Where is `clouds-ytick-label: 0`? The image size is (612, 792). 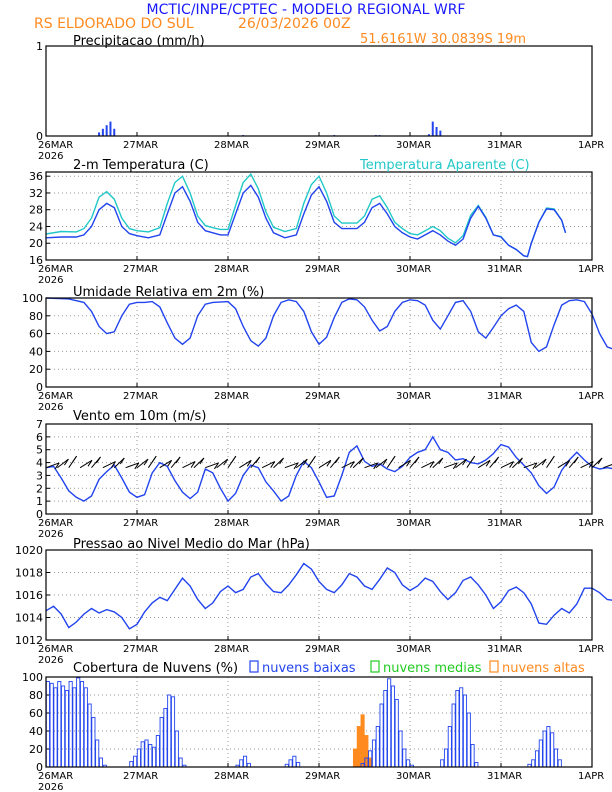
clouds-ytick-label: 0 is located at coordinates (39, 767).